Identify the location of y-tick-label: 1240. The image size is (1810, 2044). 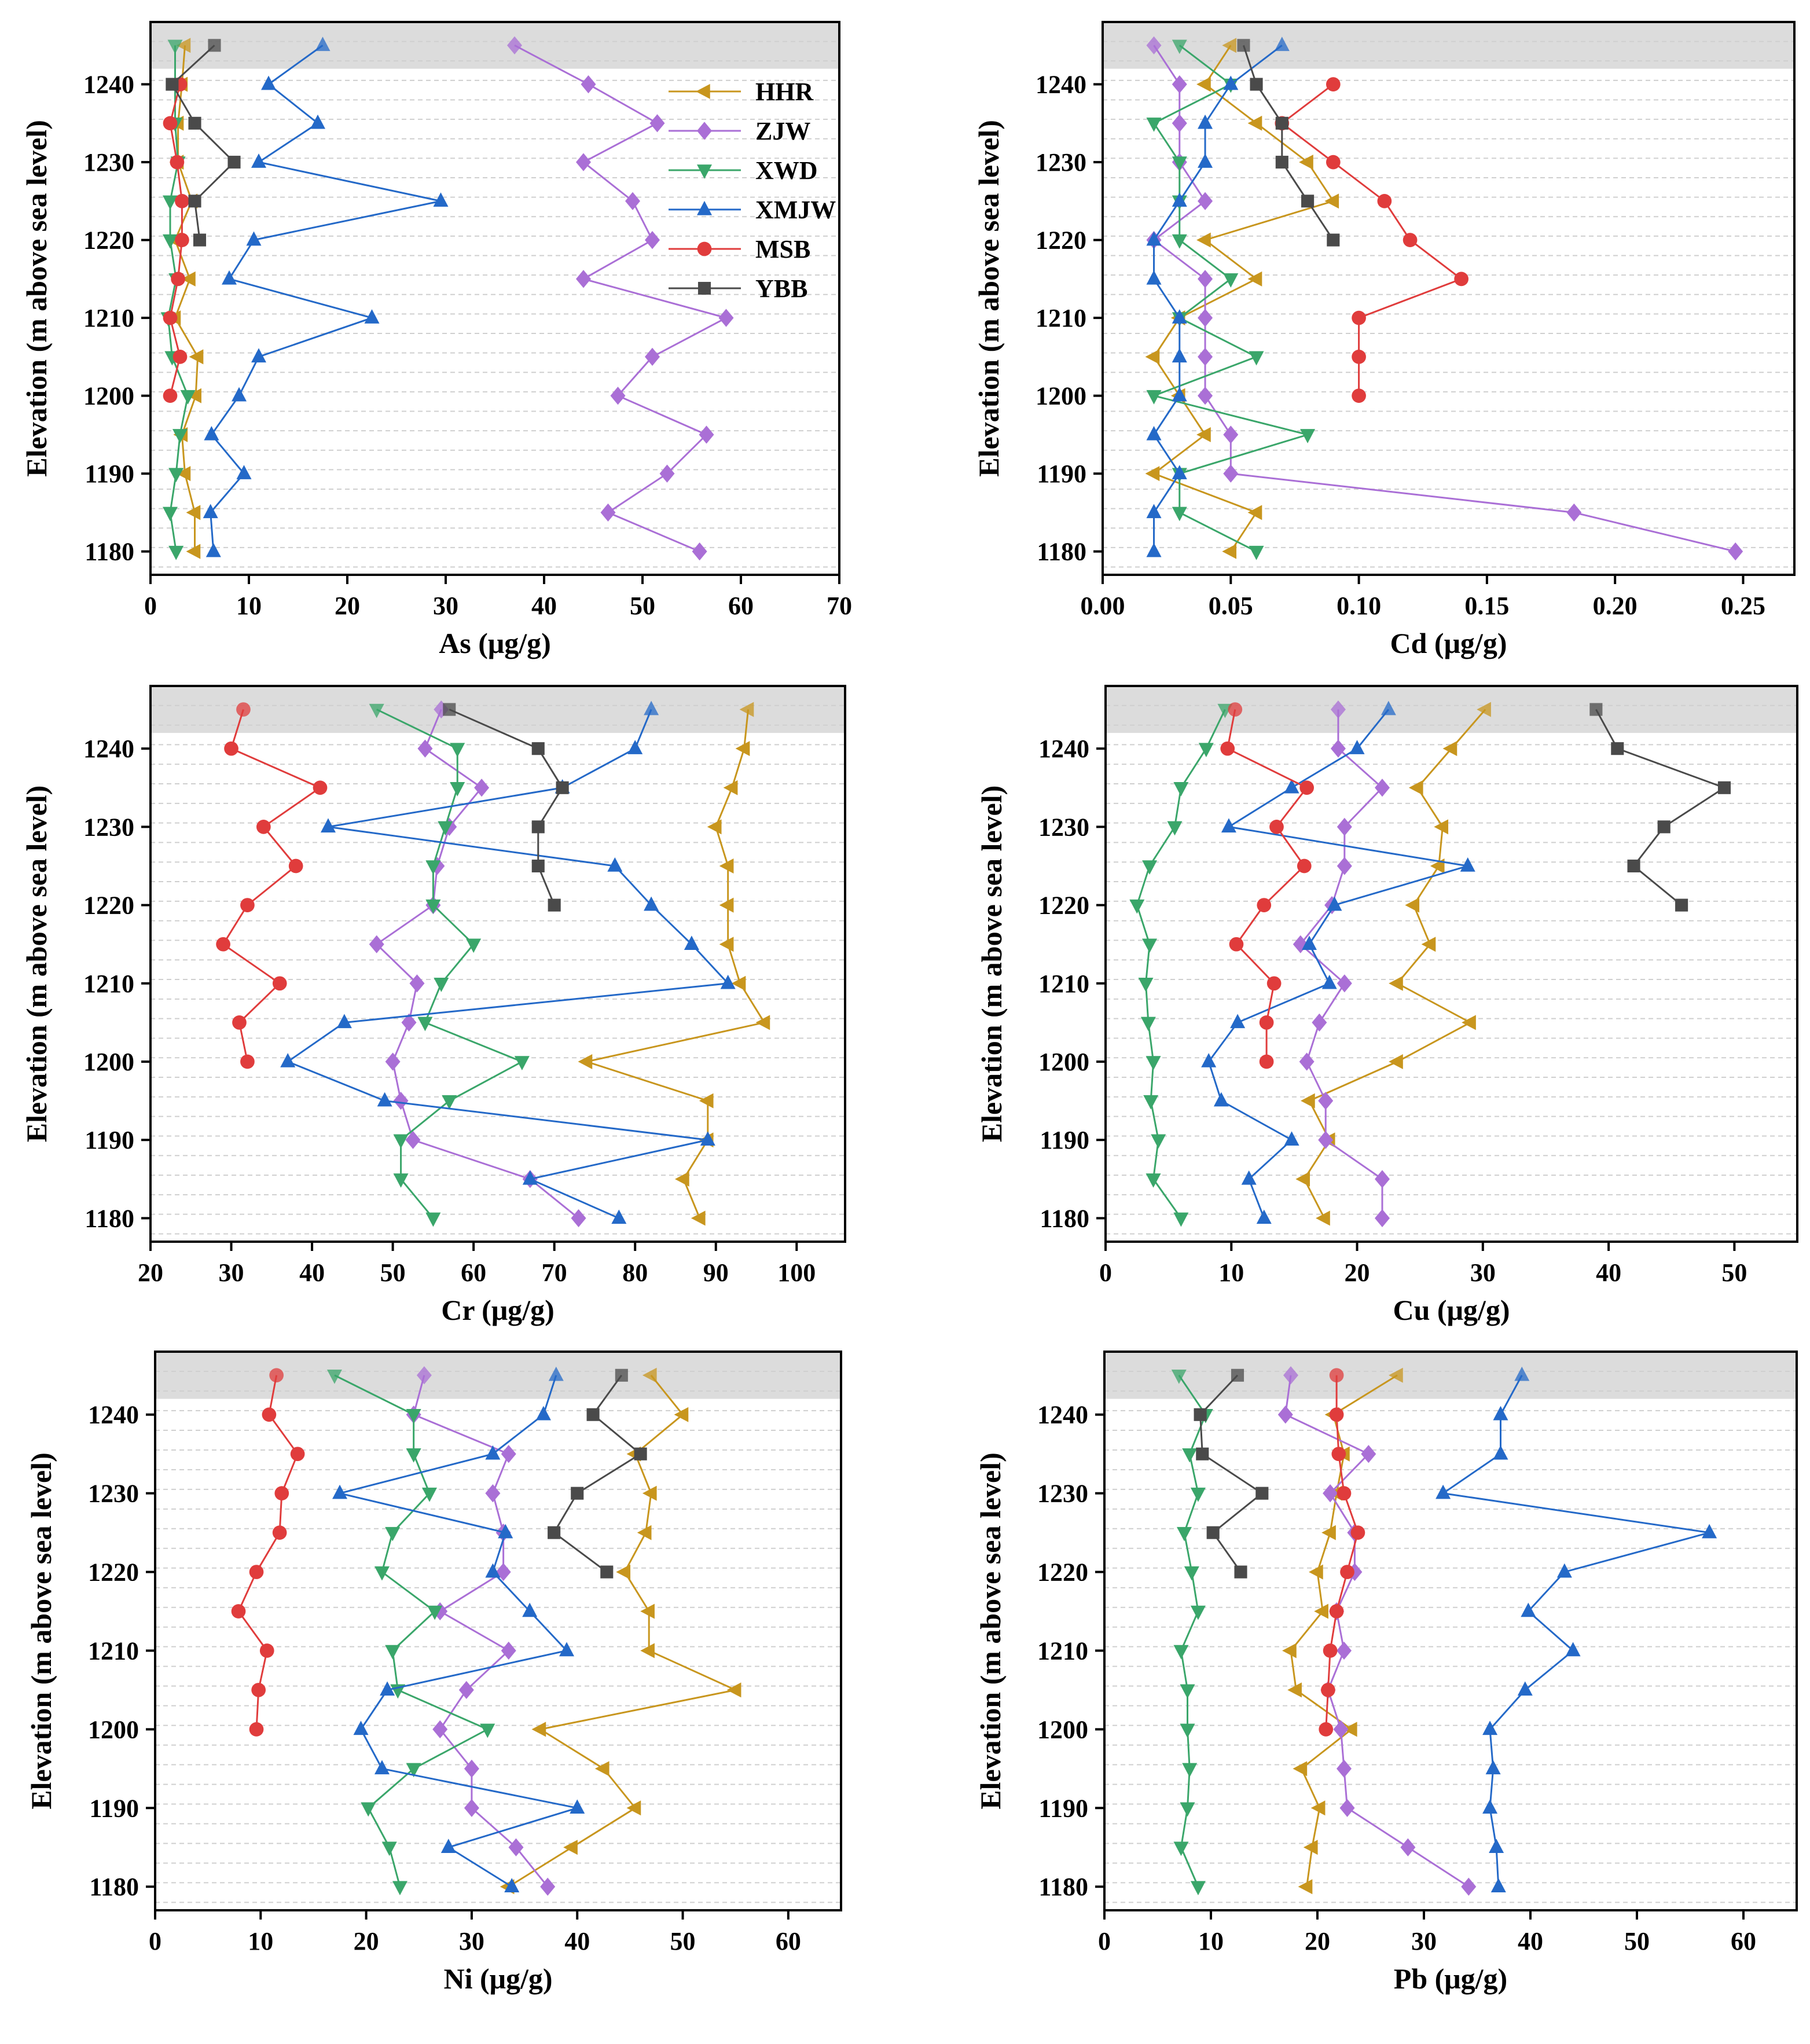
(1063, 749).